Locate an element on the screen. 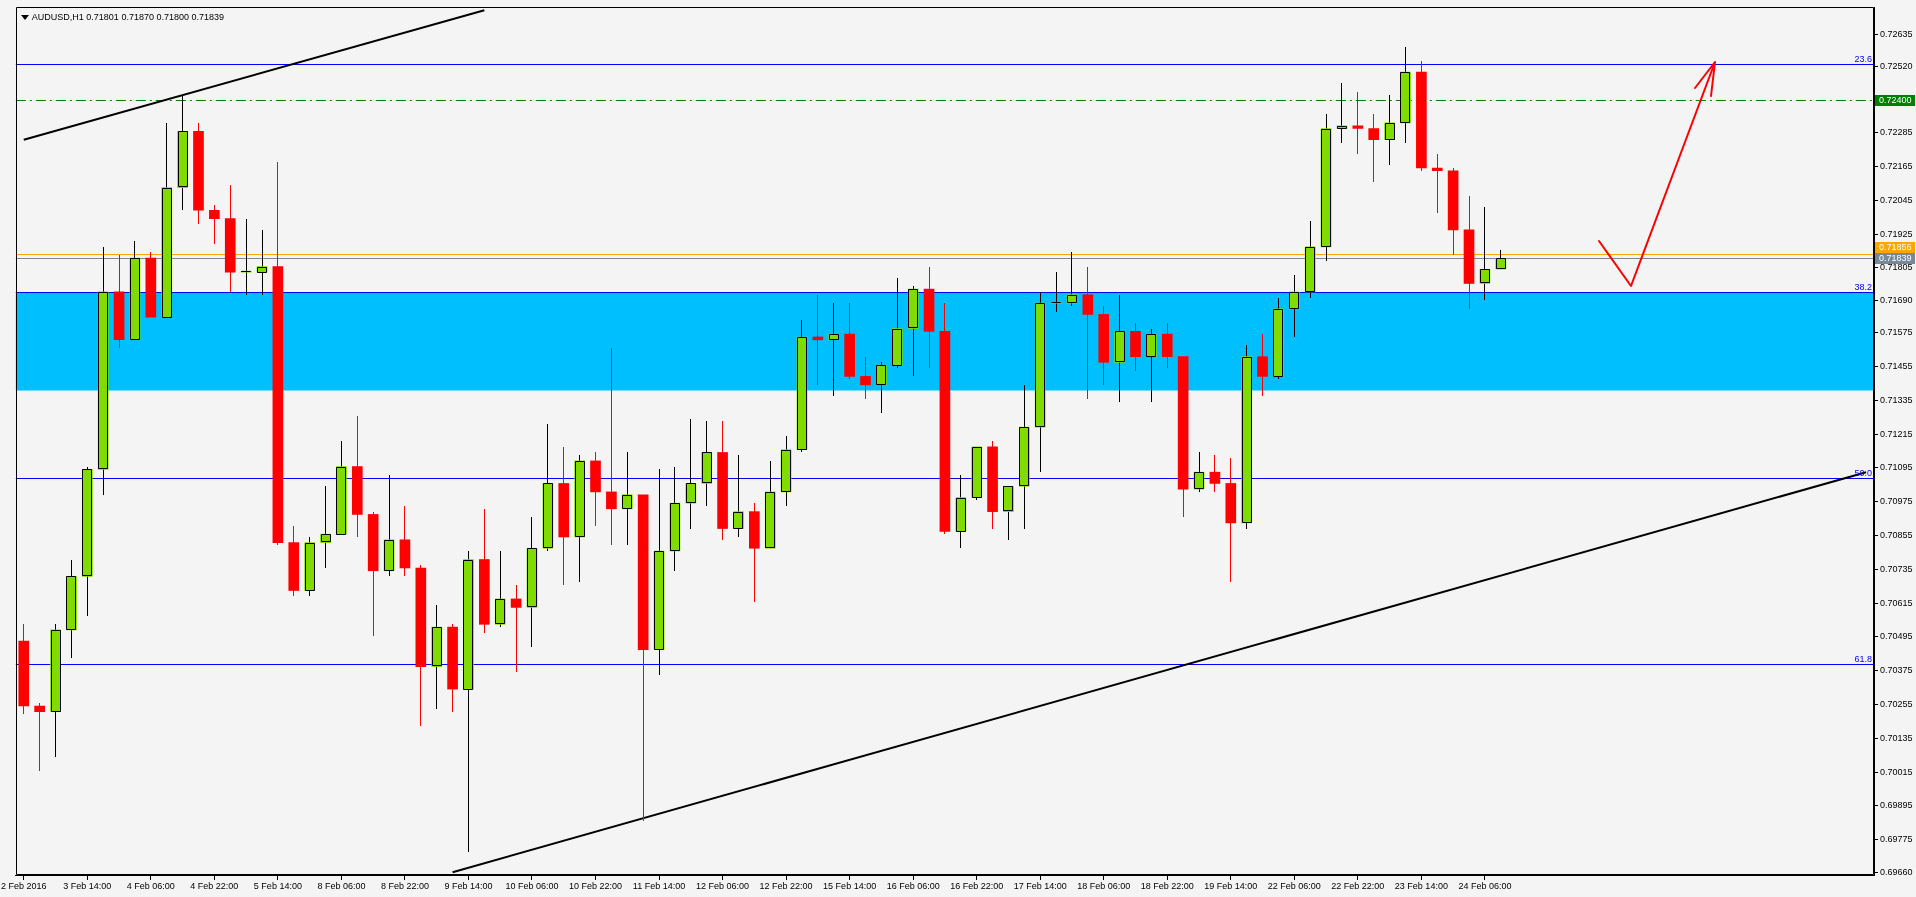 The image size is (1916, 897). x-tick-label: 17 Feb 14:00 is located at coordinates (1040, 885).